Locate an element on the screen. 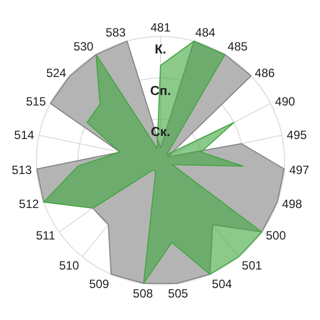 This screenshot has height=320, width=320. spoke-label: 495 is located at coordinates (297, 135).